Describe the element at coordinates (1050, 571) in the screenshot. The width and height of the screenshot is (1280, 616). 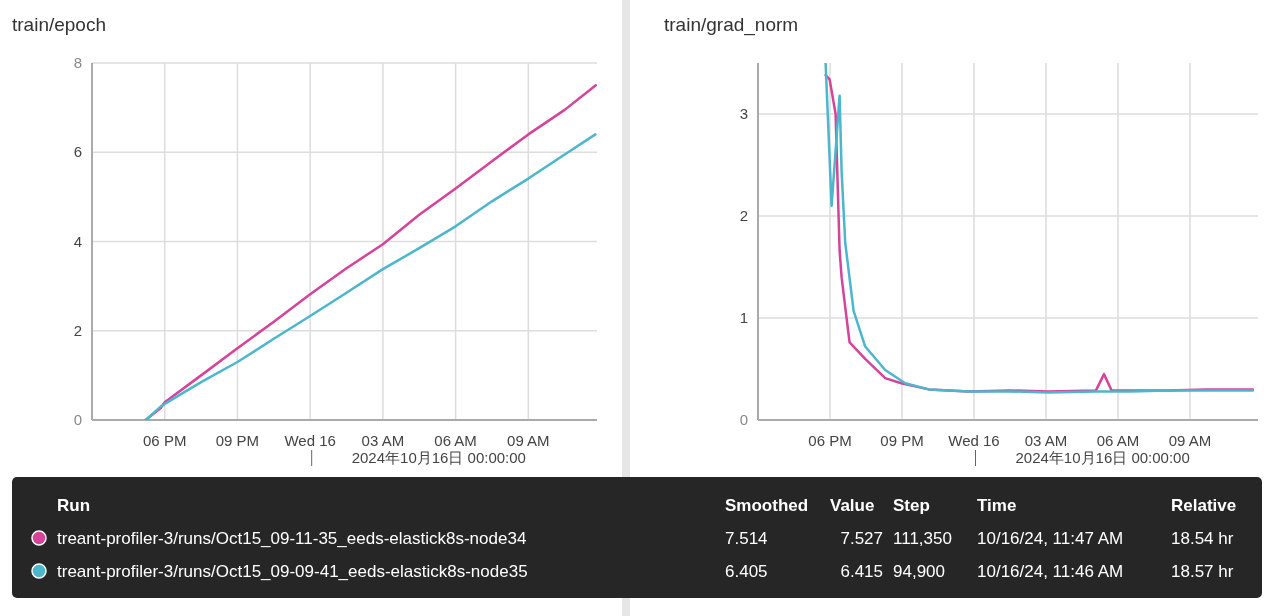
I see `text: 10/16/24, 11:46 AM` at that location.